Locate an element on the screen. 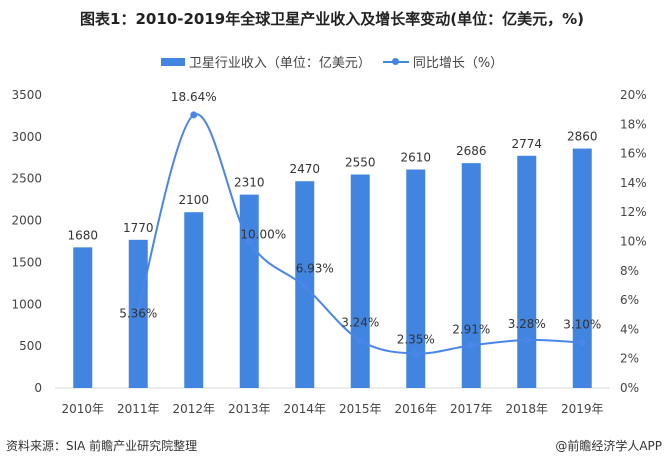 This screenshot has width=664, height=468. source-note: 资料来源：SIA 前瞻产业研究院整理 is located at coordinates (102, 446).